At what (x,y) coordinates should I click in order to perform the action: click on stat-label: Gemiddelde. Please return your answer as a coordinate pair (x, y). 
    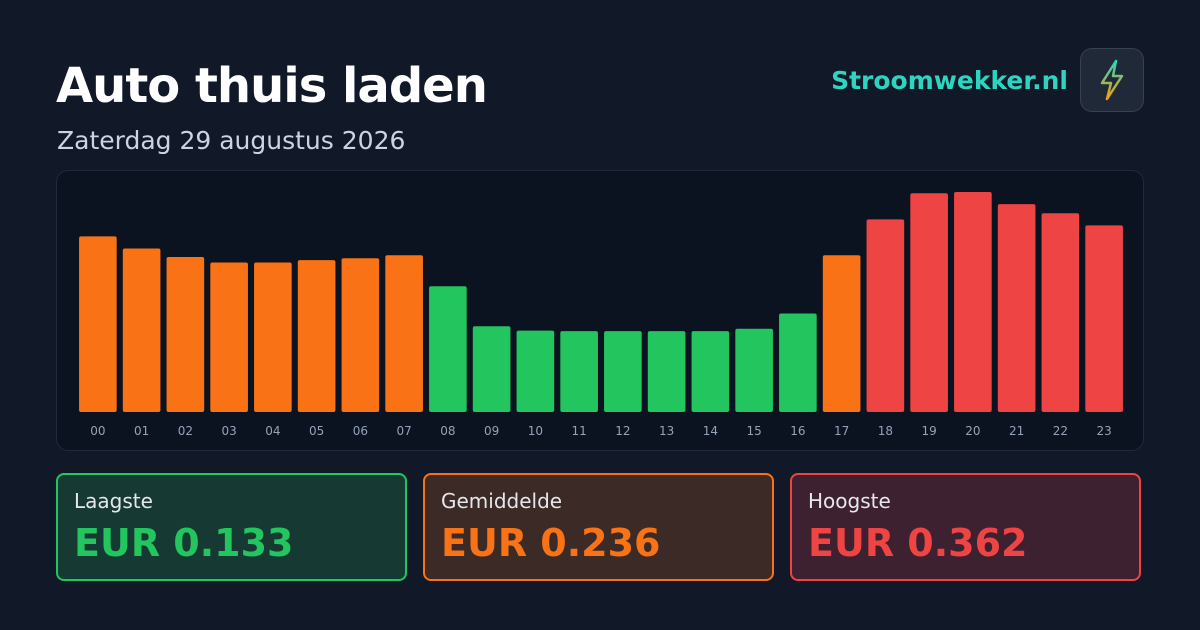
    Looking at the image, I should click on (502, 501).